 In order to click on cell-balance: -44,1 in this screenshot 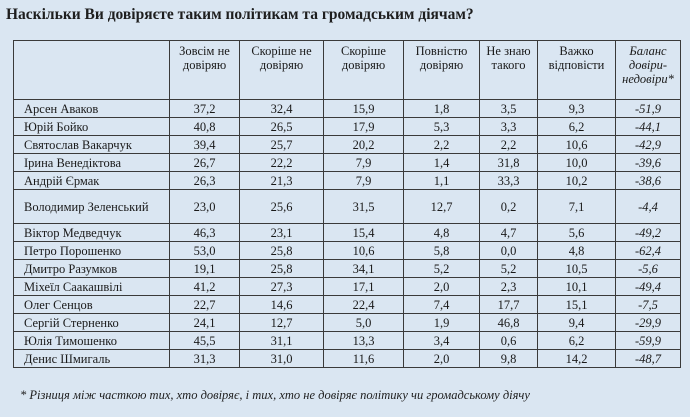, I will do `click(648, 126)`.